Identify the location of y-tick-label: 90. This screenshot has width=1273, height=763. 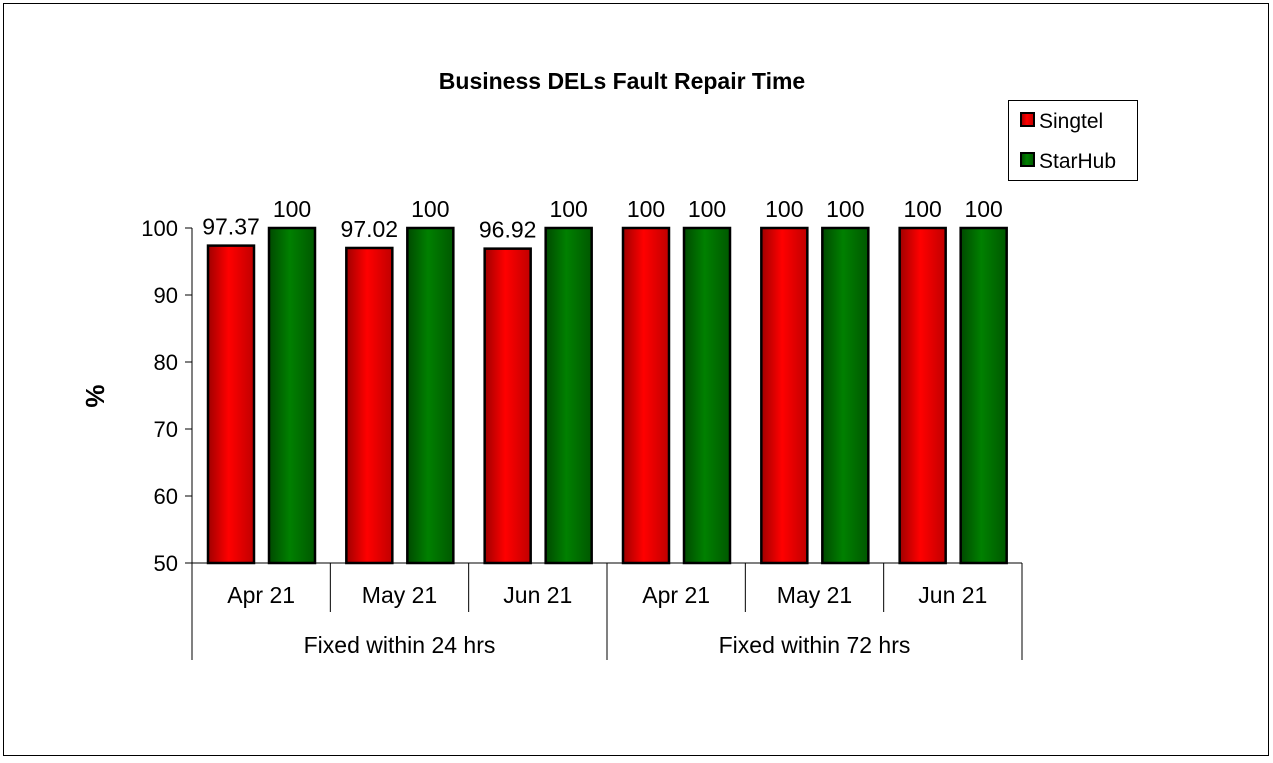
(166, 295).